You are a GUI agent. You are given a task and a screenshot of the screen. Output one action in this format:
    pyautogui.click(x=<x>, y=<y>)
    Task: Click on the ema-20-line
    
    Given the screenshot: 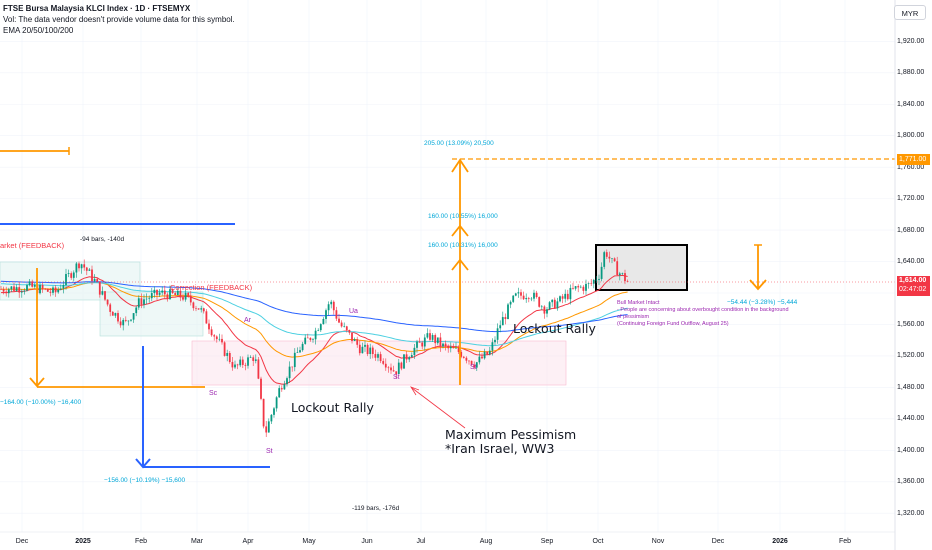 What is the action you would take?
    pyautogui.click(x=314, y=329)
    